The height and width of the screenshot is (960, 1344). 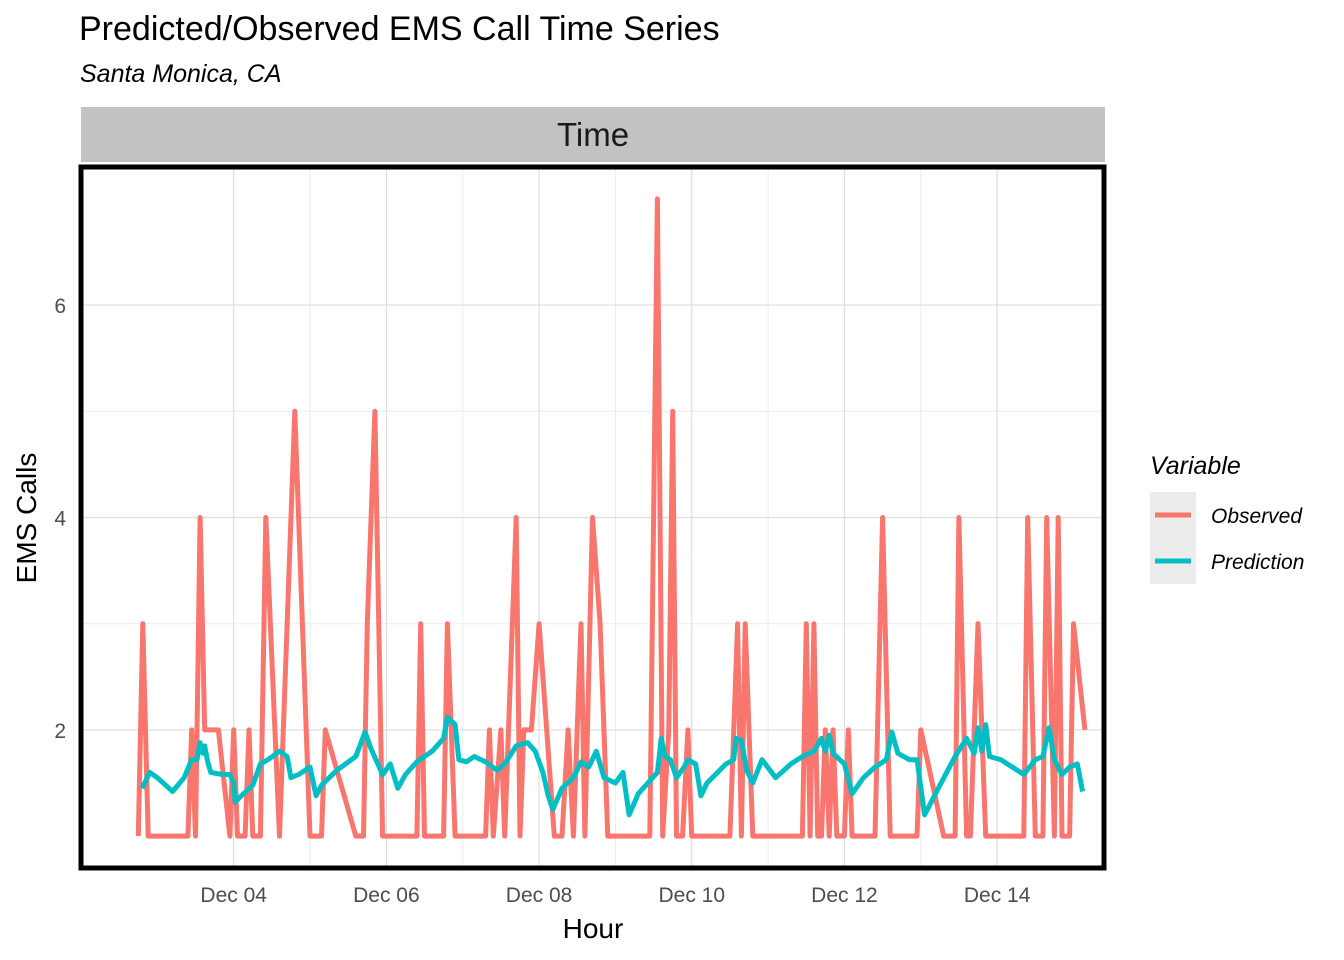 I want to click on x-tick-label: Dec 10, so click(x=691, y=895).